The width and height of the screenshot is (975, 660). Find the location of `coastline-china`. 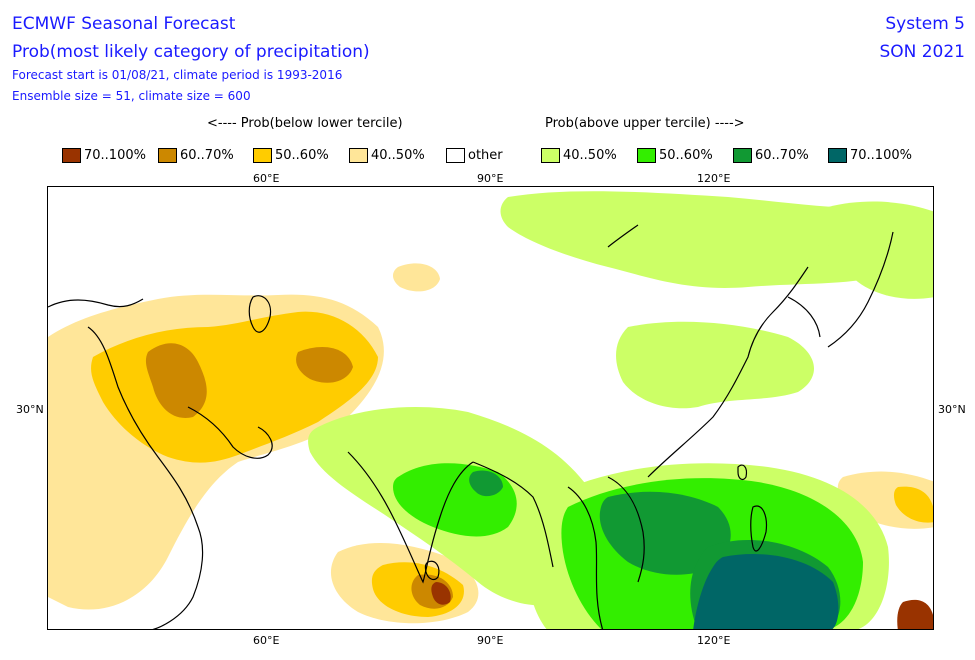

coastline-china is located at coordinates (728, 372).